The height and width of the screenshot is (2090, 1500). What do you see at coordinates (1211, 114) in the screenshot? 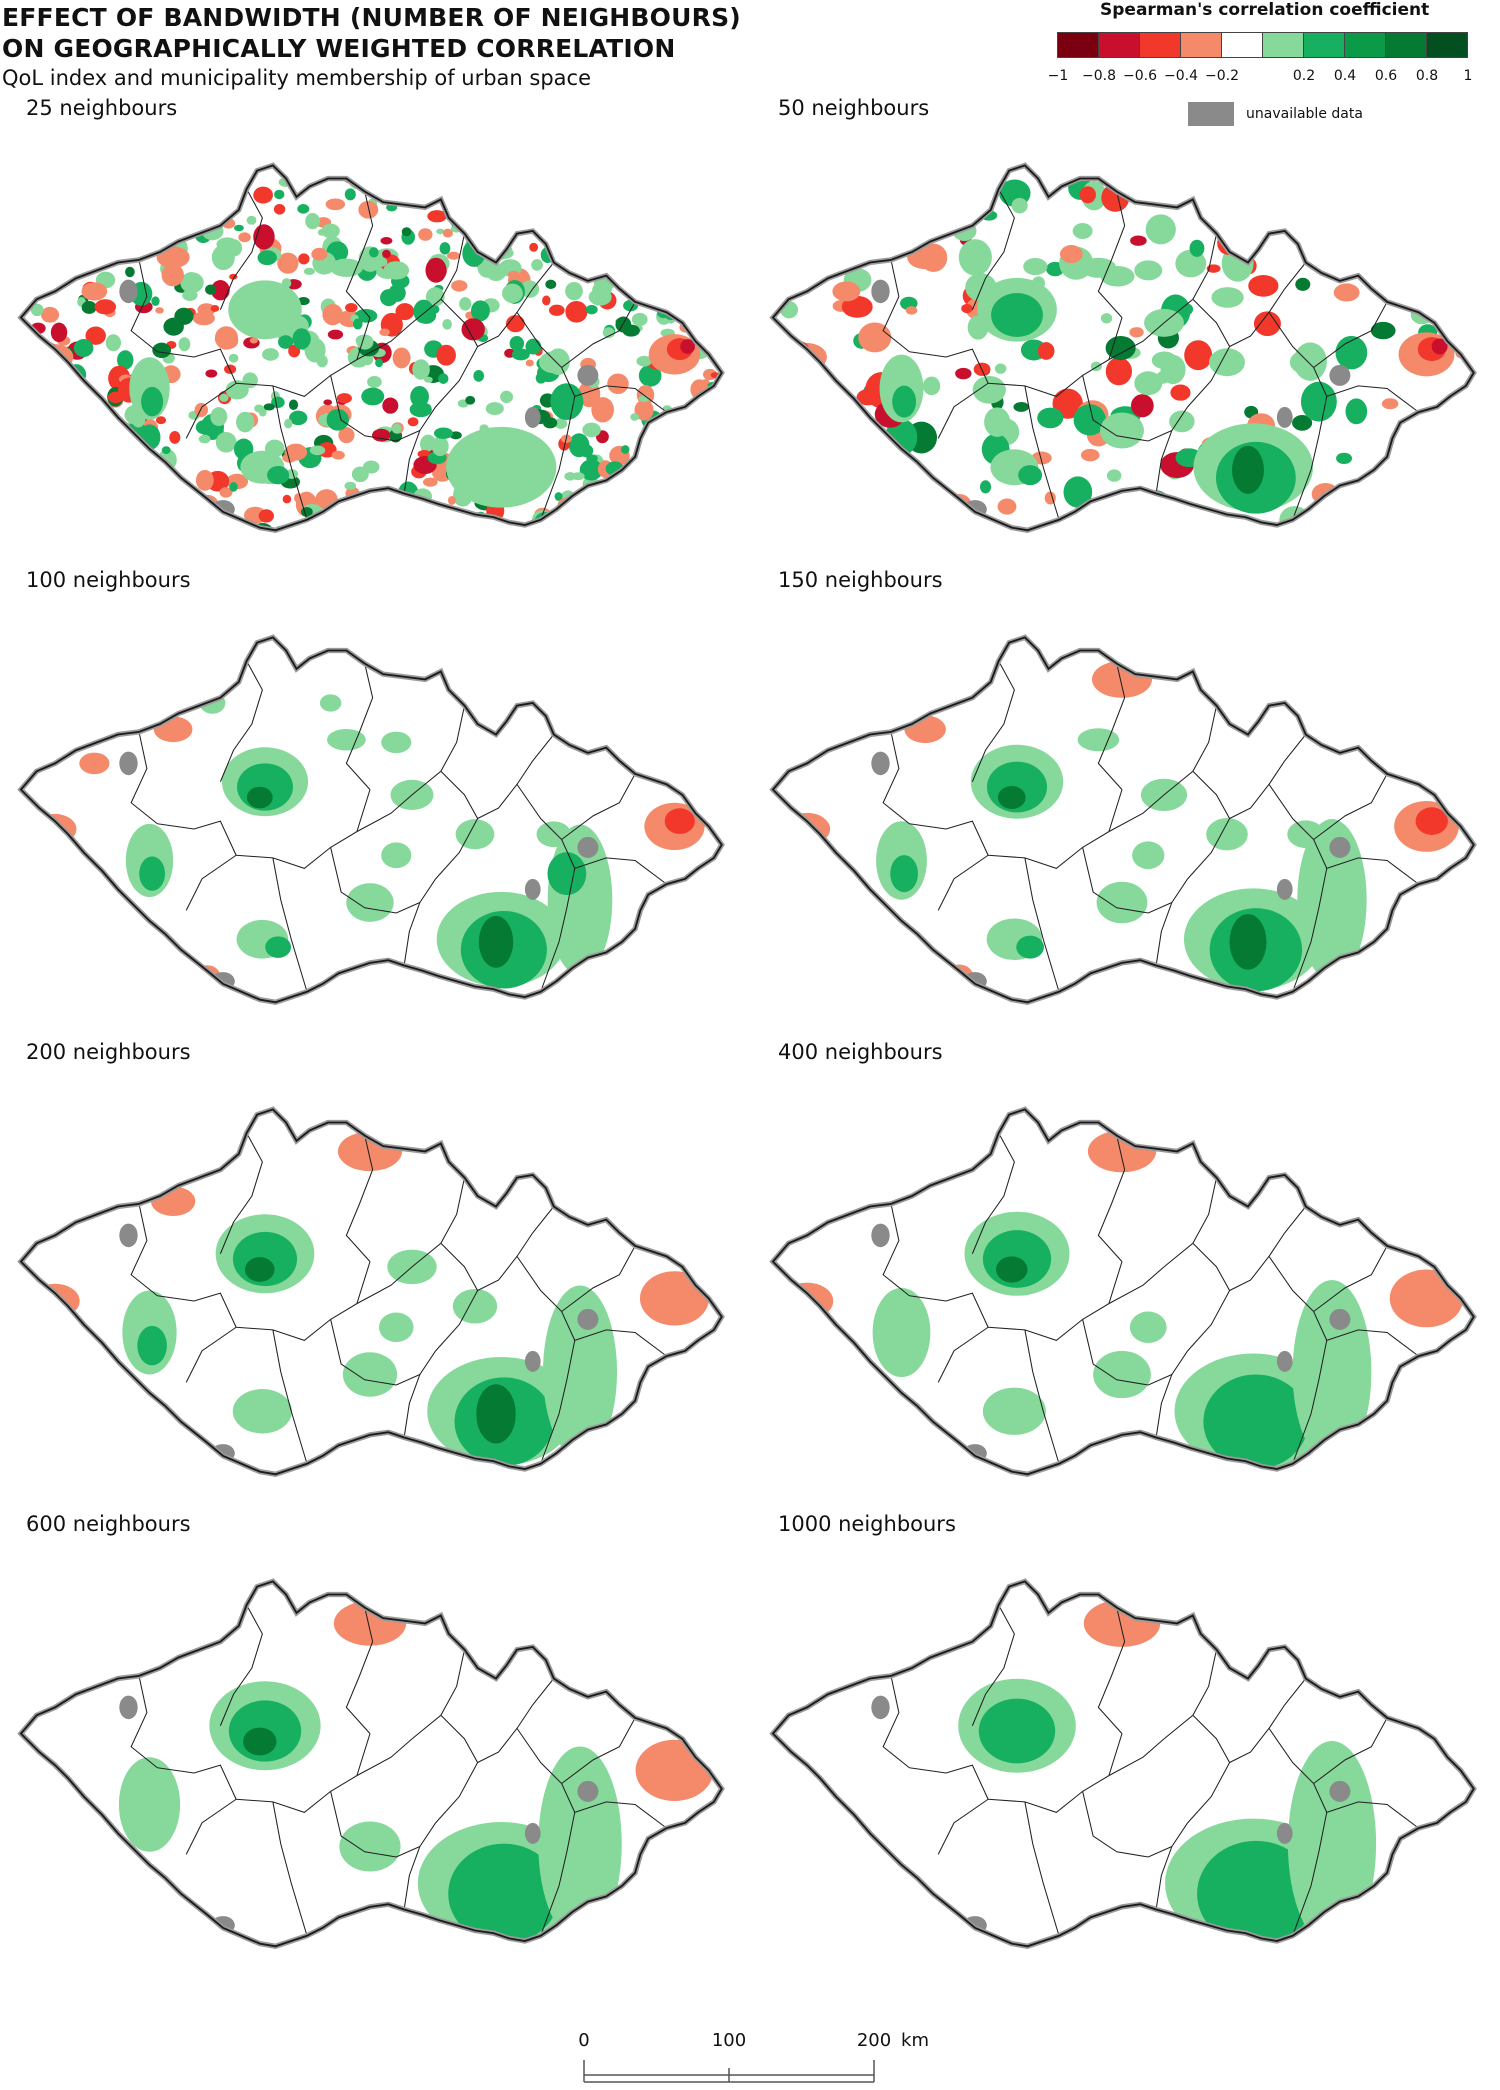
I see `unavailable-swatch` at bounding box center [1211, 114].